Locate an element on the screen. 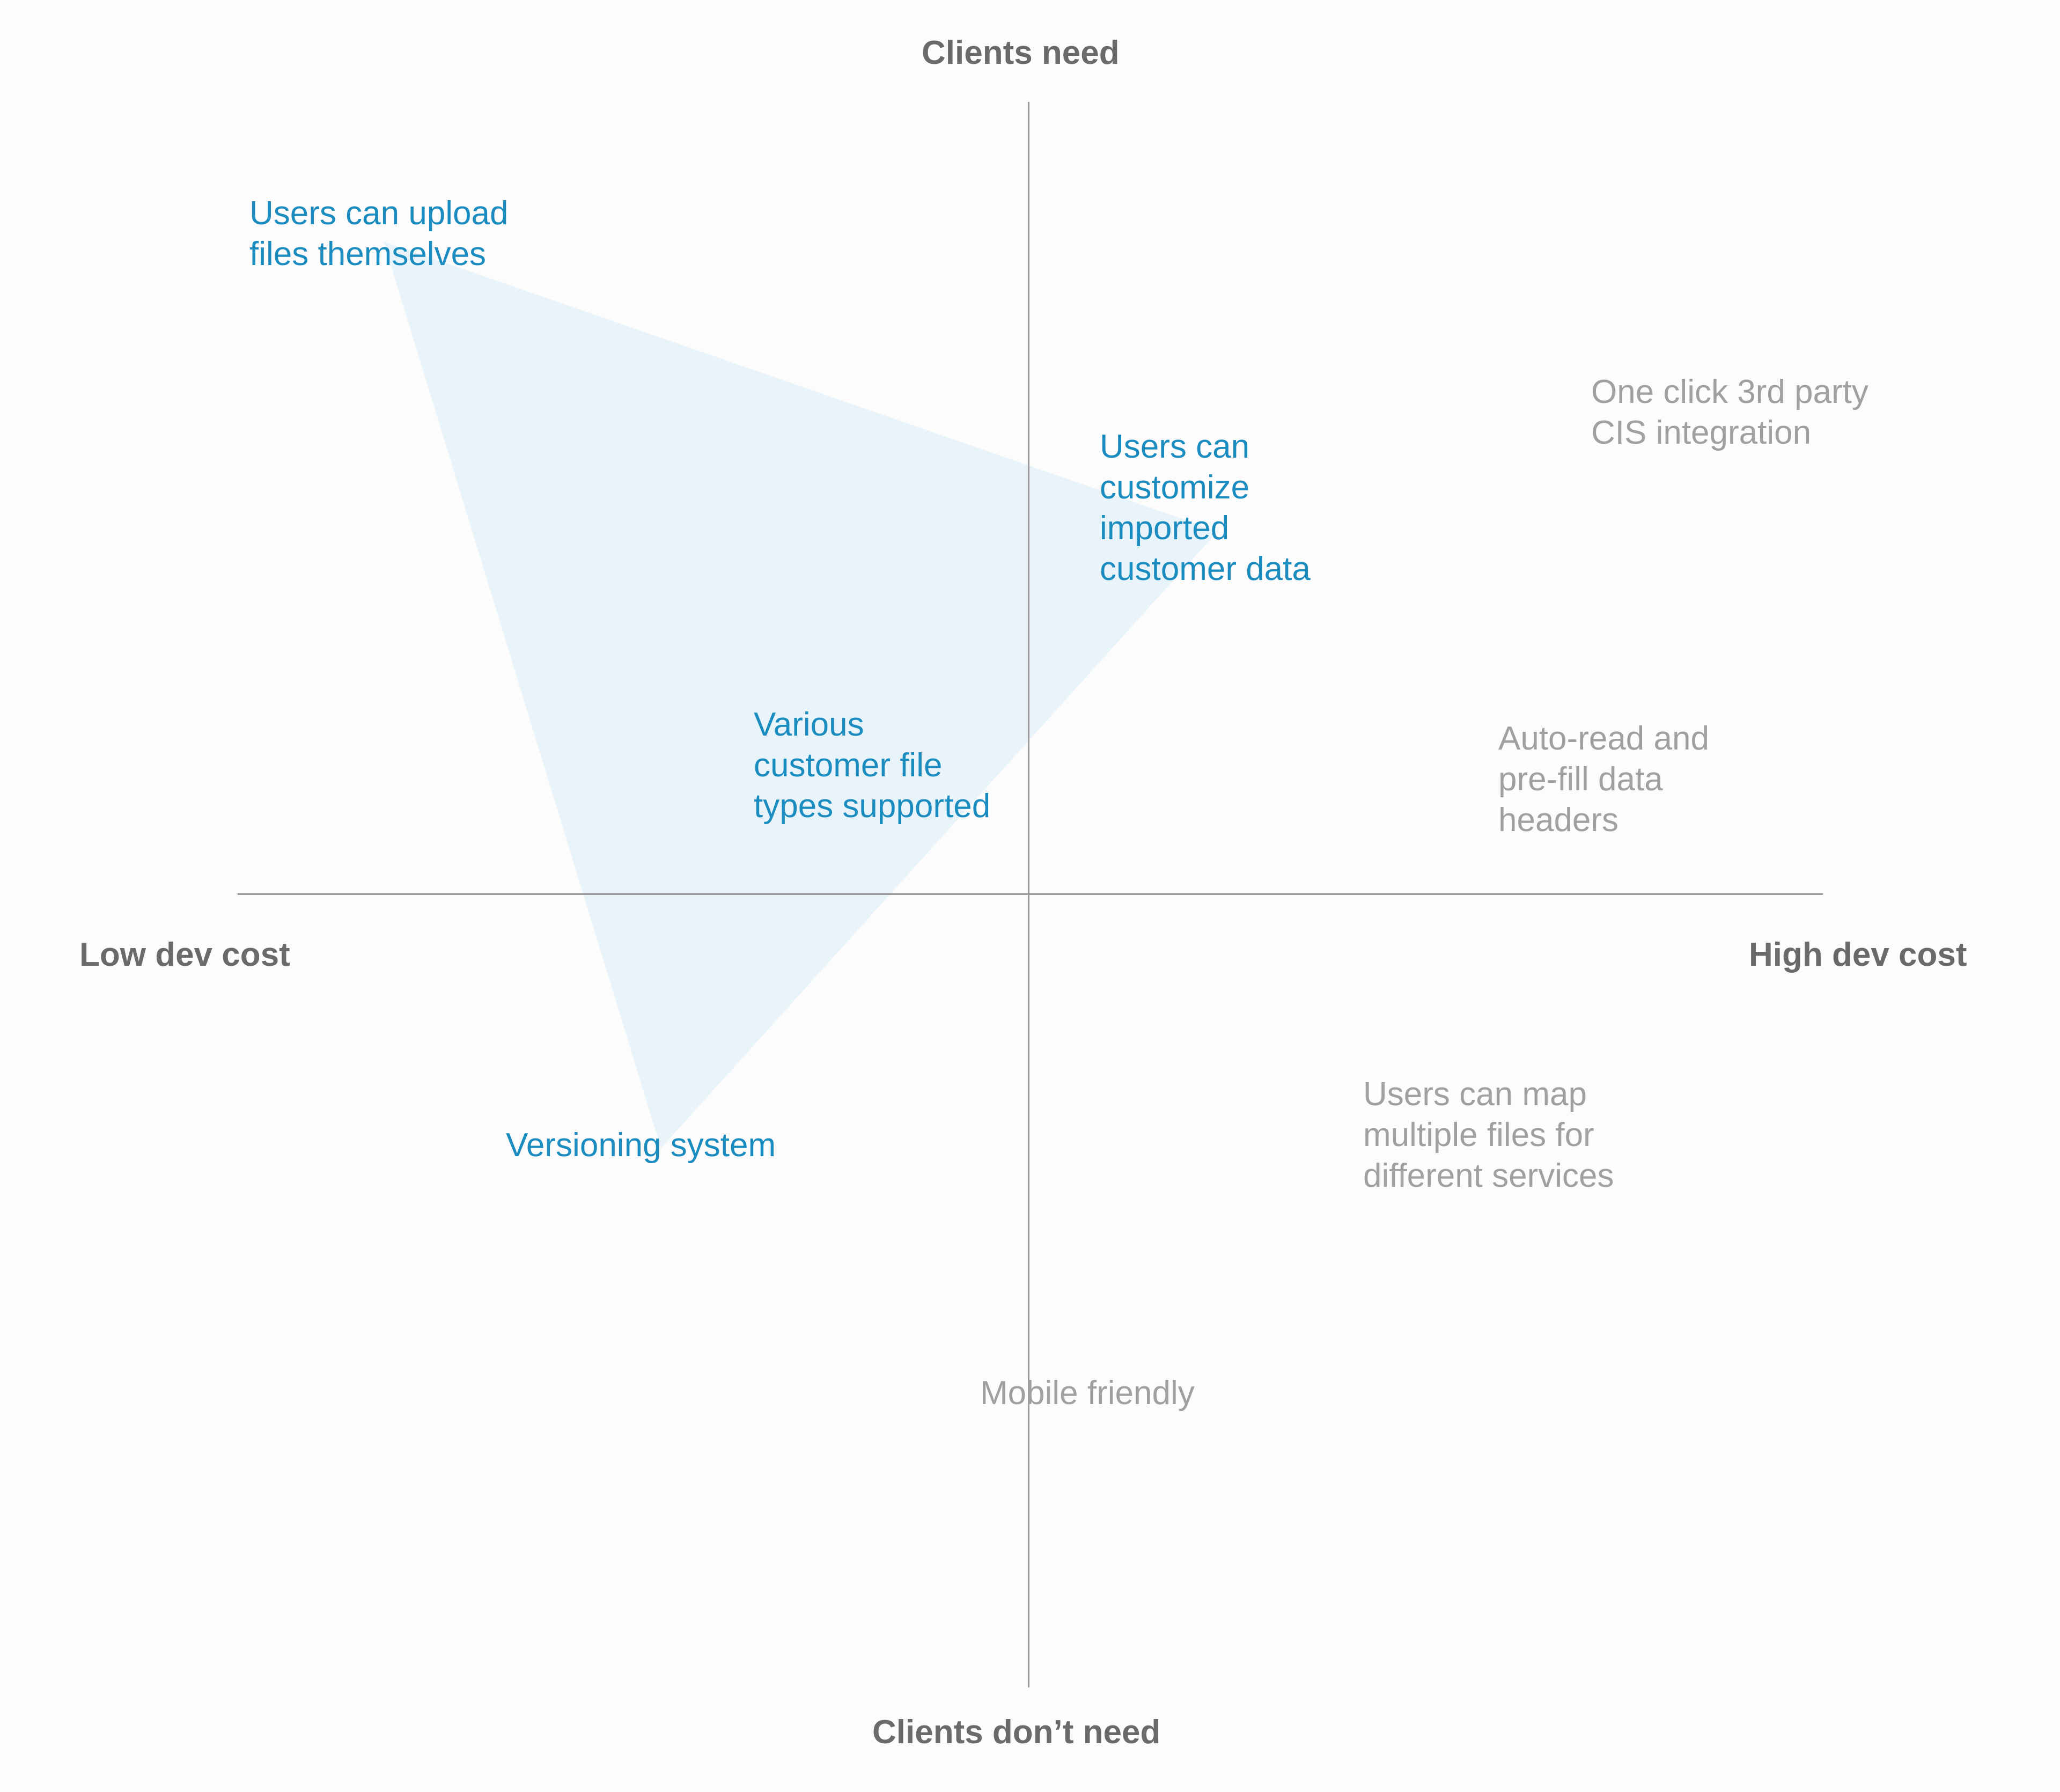  feature-upload-files: Users can upload files themselves is located at coordinates (379, 234).